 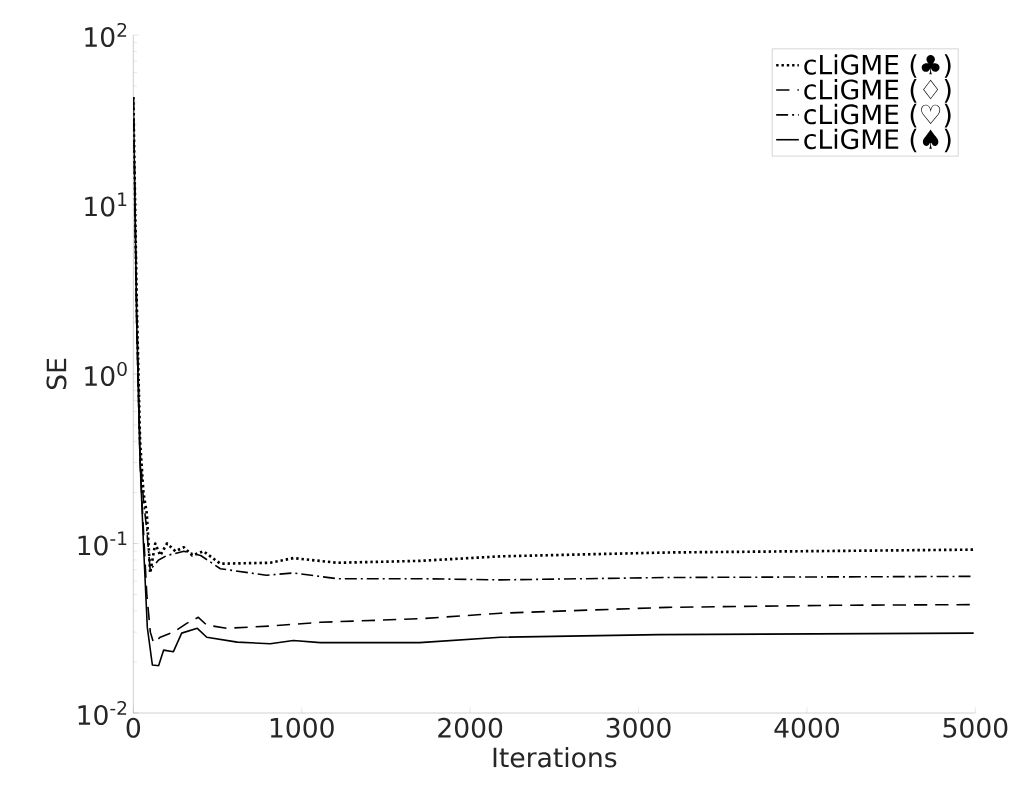 I want to click on x-tick-label: 3000, so click(x=638, y=727).